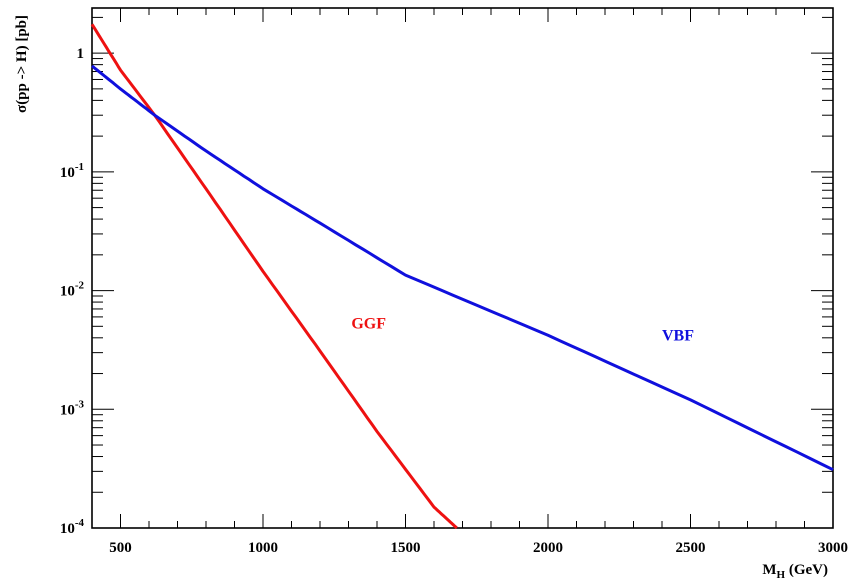  Describe the element at coordinates (806, 570) in the screenshot. I see `x-axis-title-units: (GeV)` at that location.